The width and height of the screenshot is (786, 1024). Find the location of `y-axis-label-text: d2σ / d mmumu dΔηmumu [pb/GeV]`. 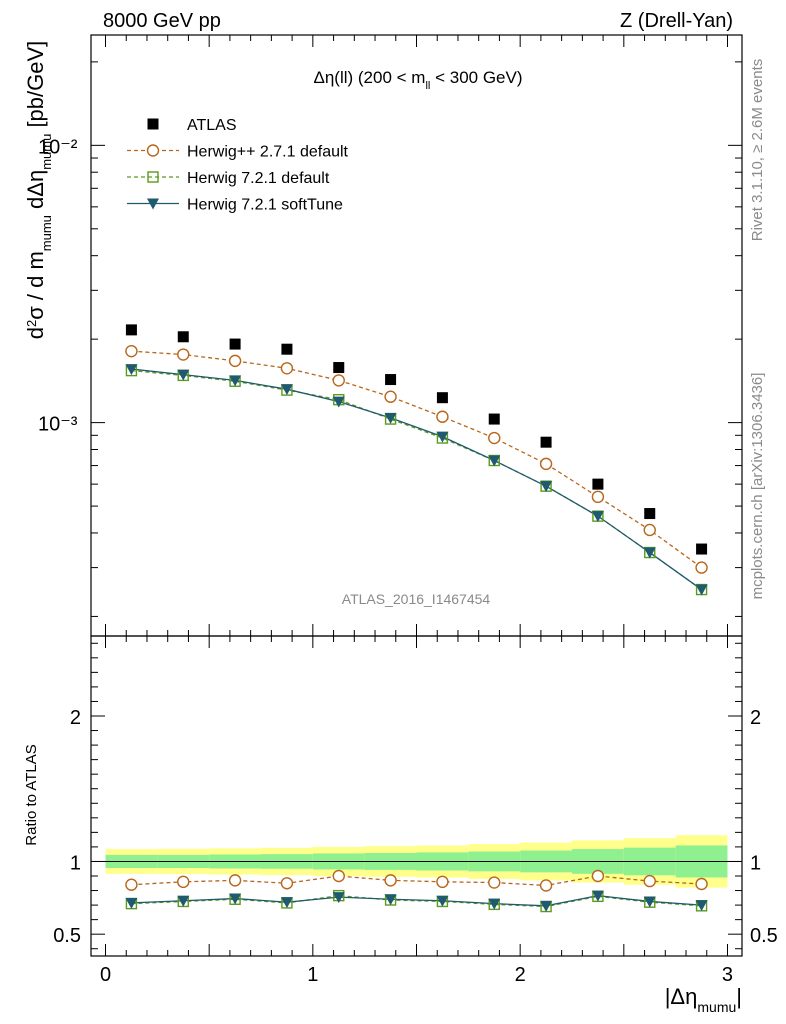

y-axis-label-text: d2σ / d mmumu dΔηmumu [pb/GeV] is located at coordinates (38, 190).